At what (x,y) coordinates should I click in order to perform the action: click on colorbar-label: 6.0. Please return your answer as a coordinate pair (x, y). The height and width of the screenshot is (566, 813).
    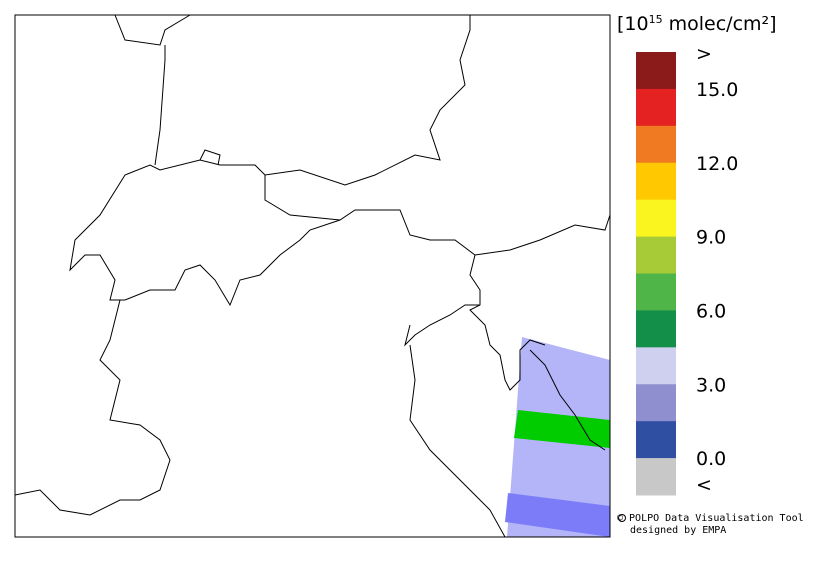
    Looking at the image, I should click on (711, 311).